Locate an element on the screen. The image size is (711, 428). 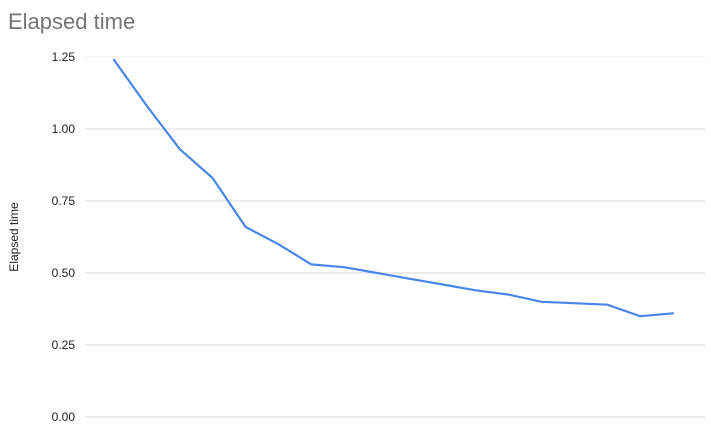
chart-title: Elapsed time is located at coordinates (71, 21).